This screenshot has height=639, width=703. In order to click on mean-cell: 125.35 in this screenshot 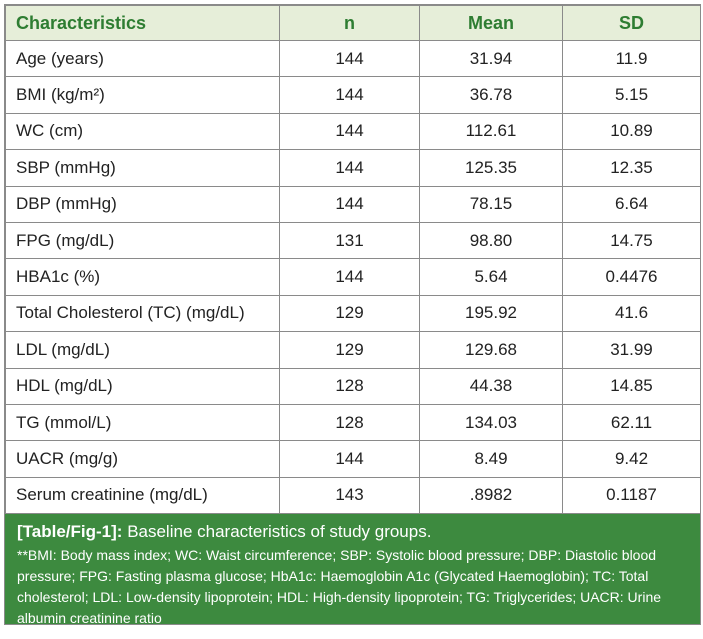, I will do `click(491, 168)`.